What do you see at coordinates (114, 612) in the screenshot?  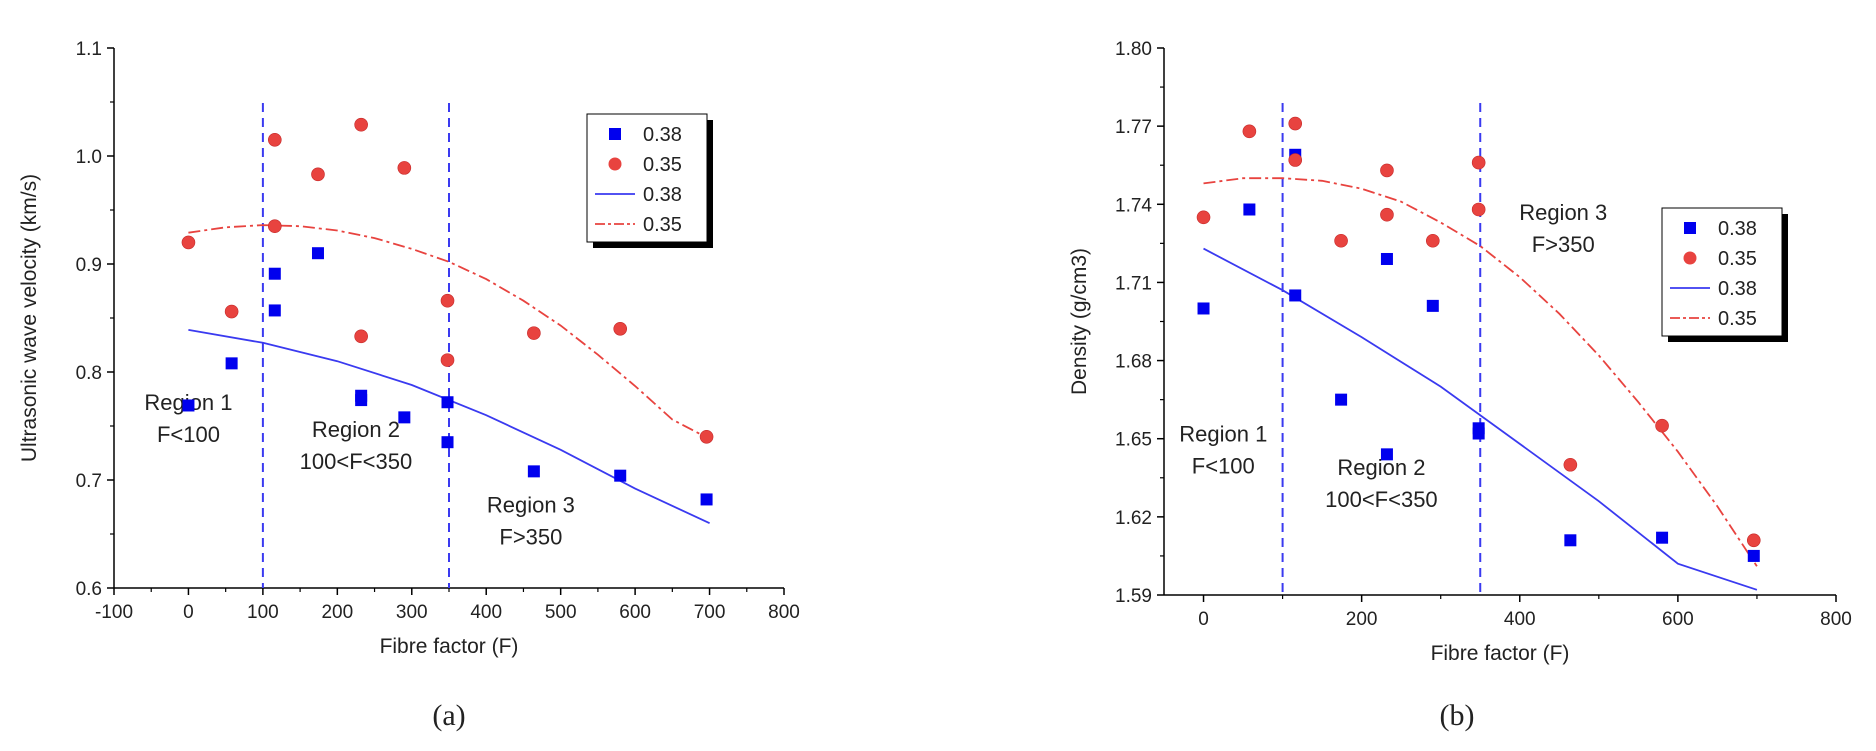 I see `x-tick-label: -100` at bounding box center [114, 612].